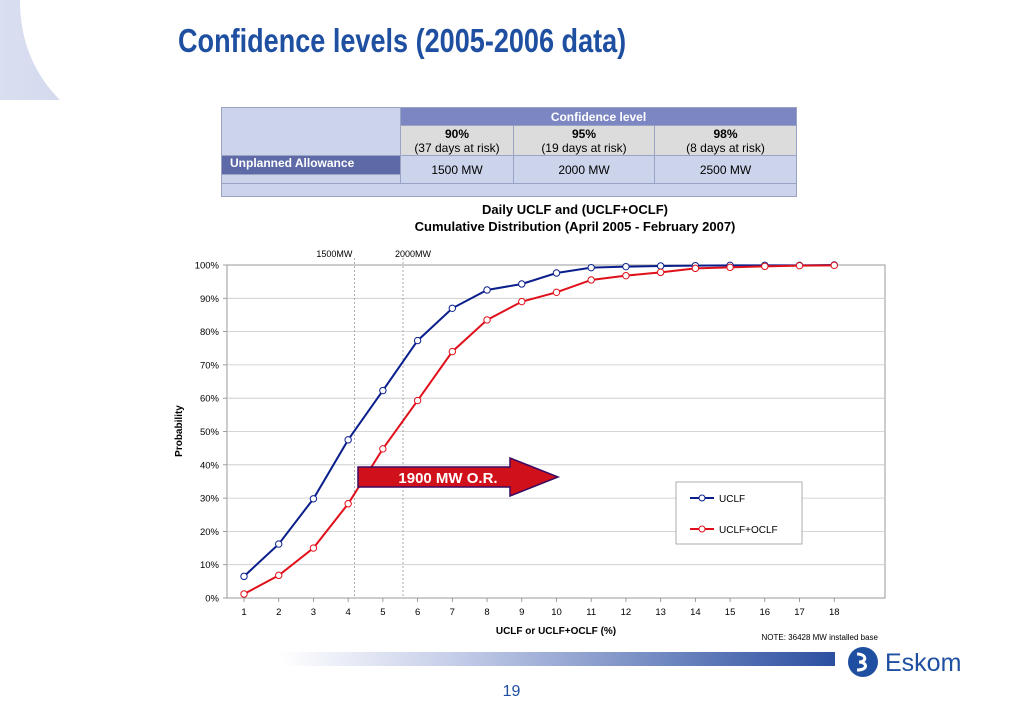 The image size is (1023, 708). I want to click on y-tick-label: 10%, so click(210, 565).